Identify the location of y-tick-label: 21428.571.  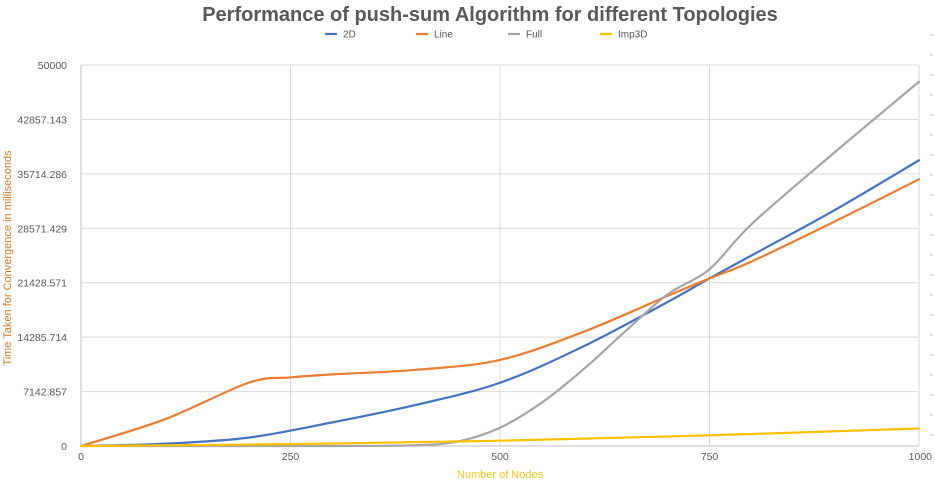
(42, 284).